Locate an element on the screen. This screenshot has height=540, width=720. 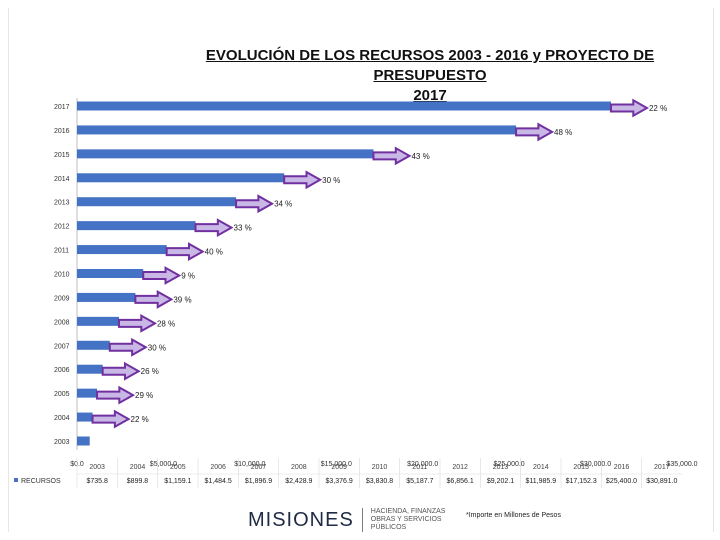
category-label: 2008 is located at coordinates (62, 322).